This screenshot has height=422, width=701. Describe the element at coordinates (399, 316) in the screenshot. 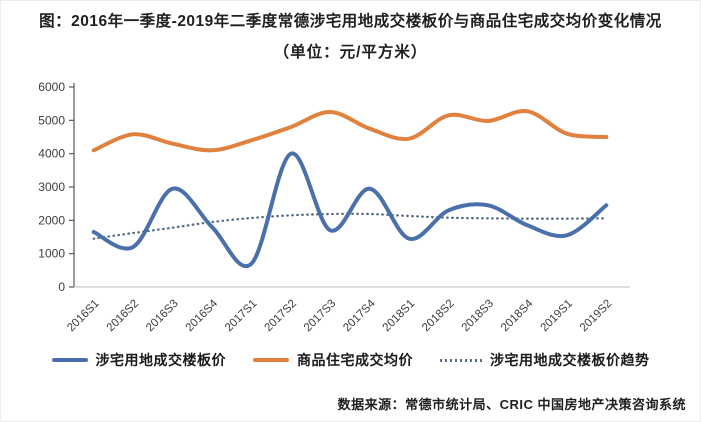

I see `x-tick-label: 2018S1` at that location.